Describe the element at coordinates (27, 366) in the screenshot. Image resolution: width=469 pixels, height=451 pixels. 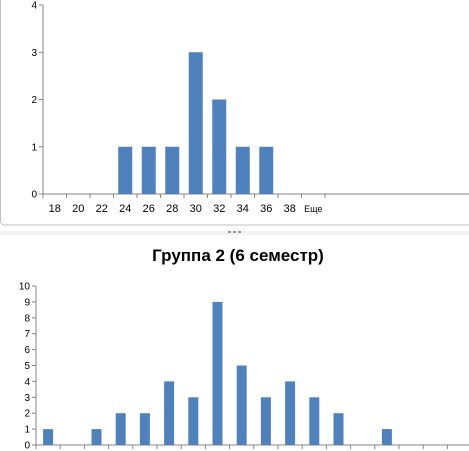
I see `bottom-y-tick-label: 5` at that location.